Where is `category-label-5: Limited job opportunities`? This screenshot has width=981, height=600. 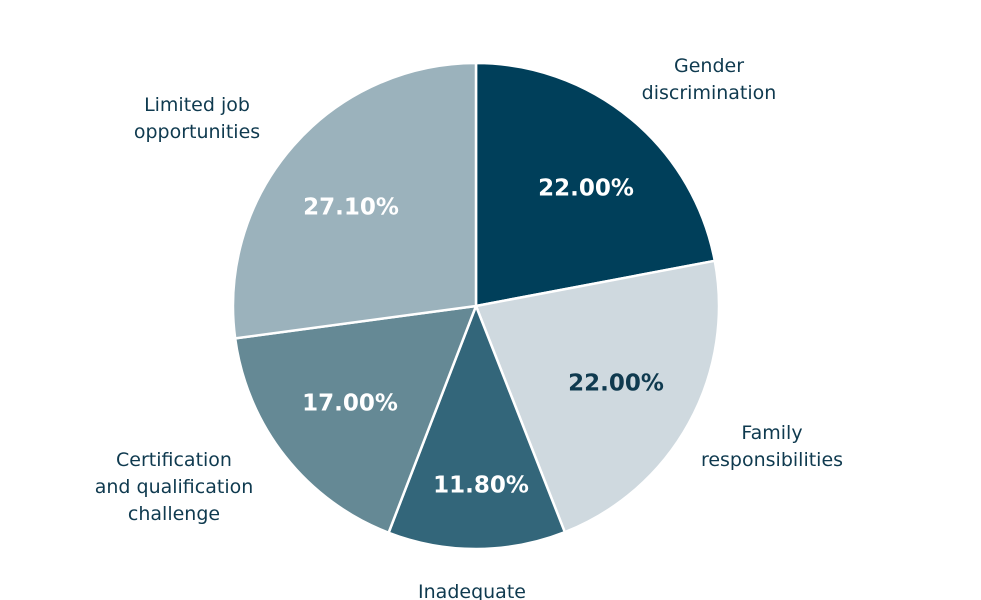
category-label-5: Limited job opportunities is located at coordinates (197, 118).